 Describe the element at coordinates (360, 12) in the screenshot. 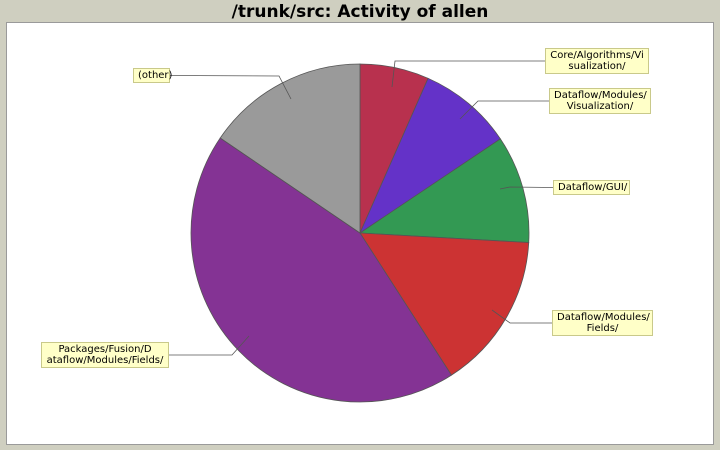

I see `chart-title: /trunk/src: Activity of allen` at that location.